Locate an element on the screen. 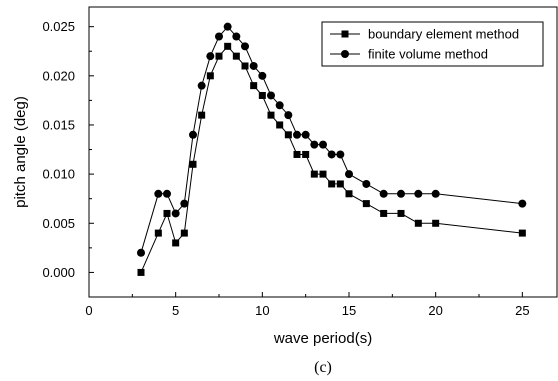 The image size is (558, 381). x-tick-label: 20 is located at coordinates (435, 310).